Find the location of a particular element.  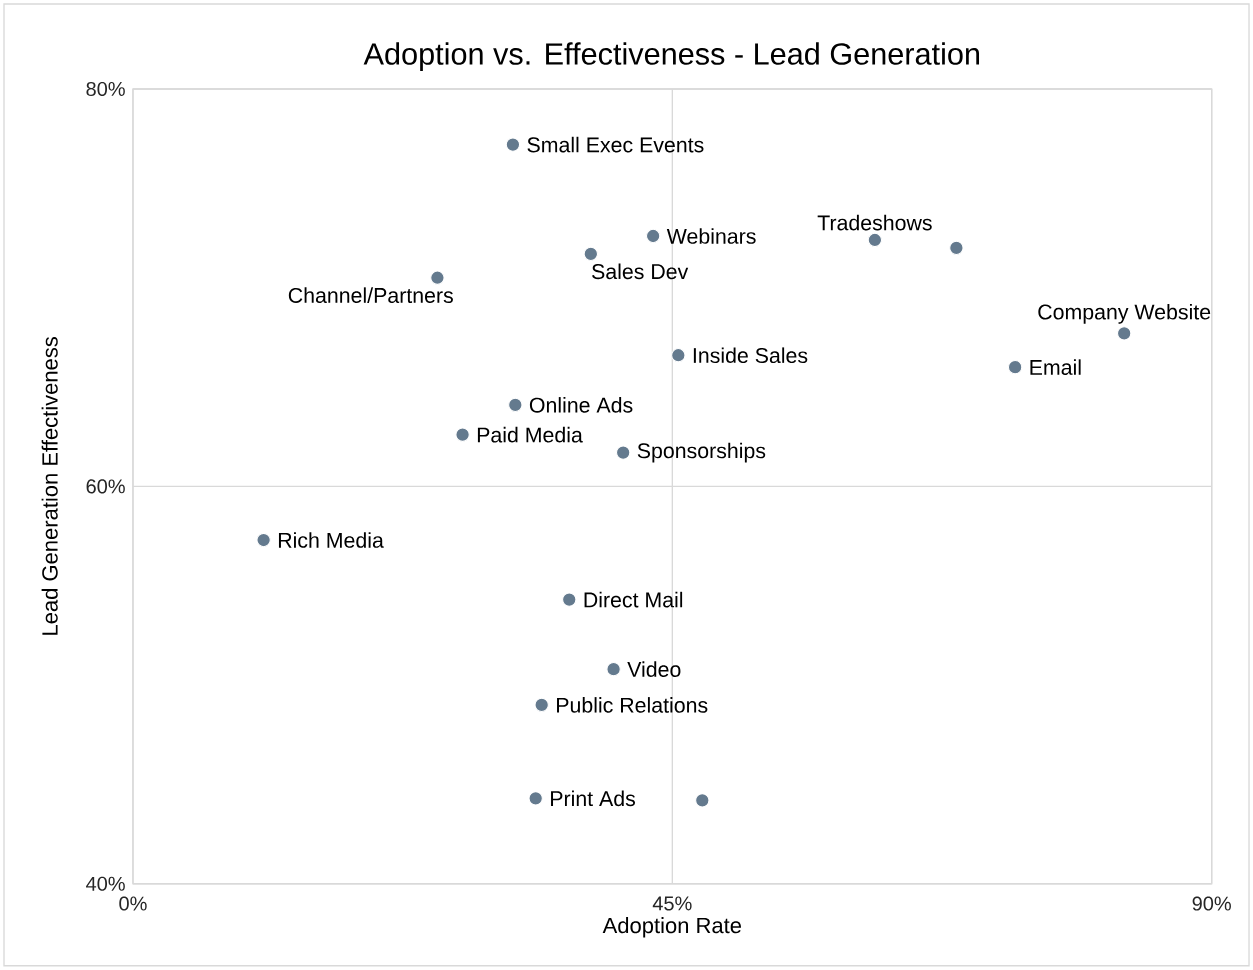

annotation: Online Ads is located at coordinates (581, 405).